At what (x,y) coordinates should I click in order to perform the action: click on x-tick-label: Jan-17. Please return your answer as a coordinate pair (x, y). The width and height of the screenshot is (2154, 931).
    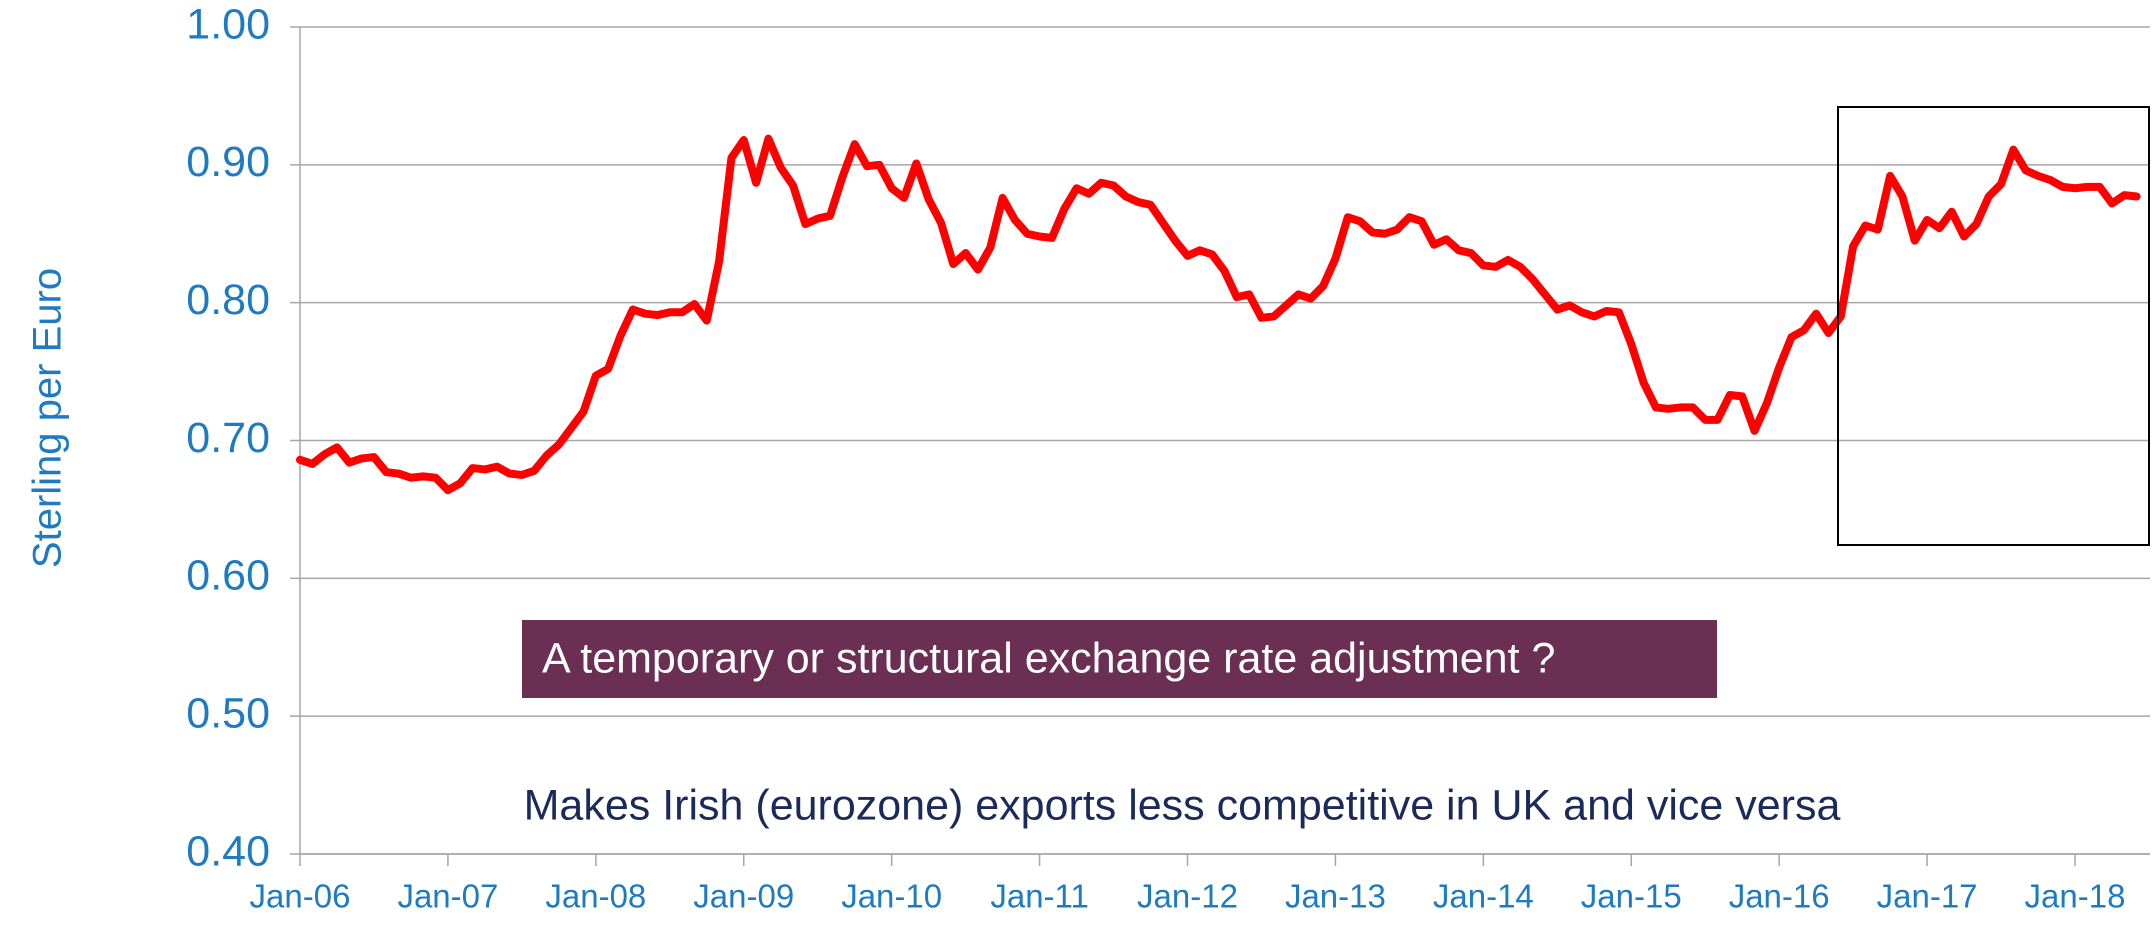
    Looking at the image, I should click on (1927, 896).